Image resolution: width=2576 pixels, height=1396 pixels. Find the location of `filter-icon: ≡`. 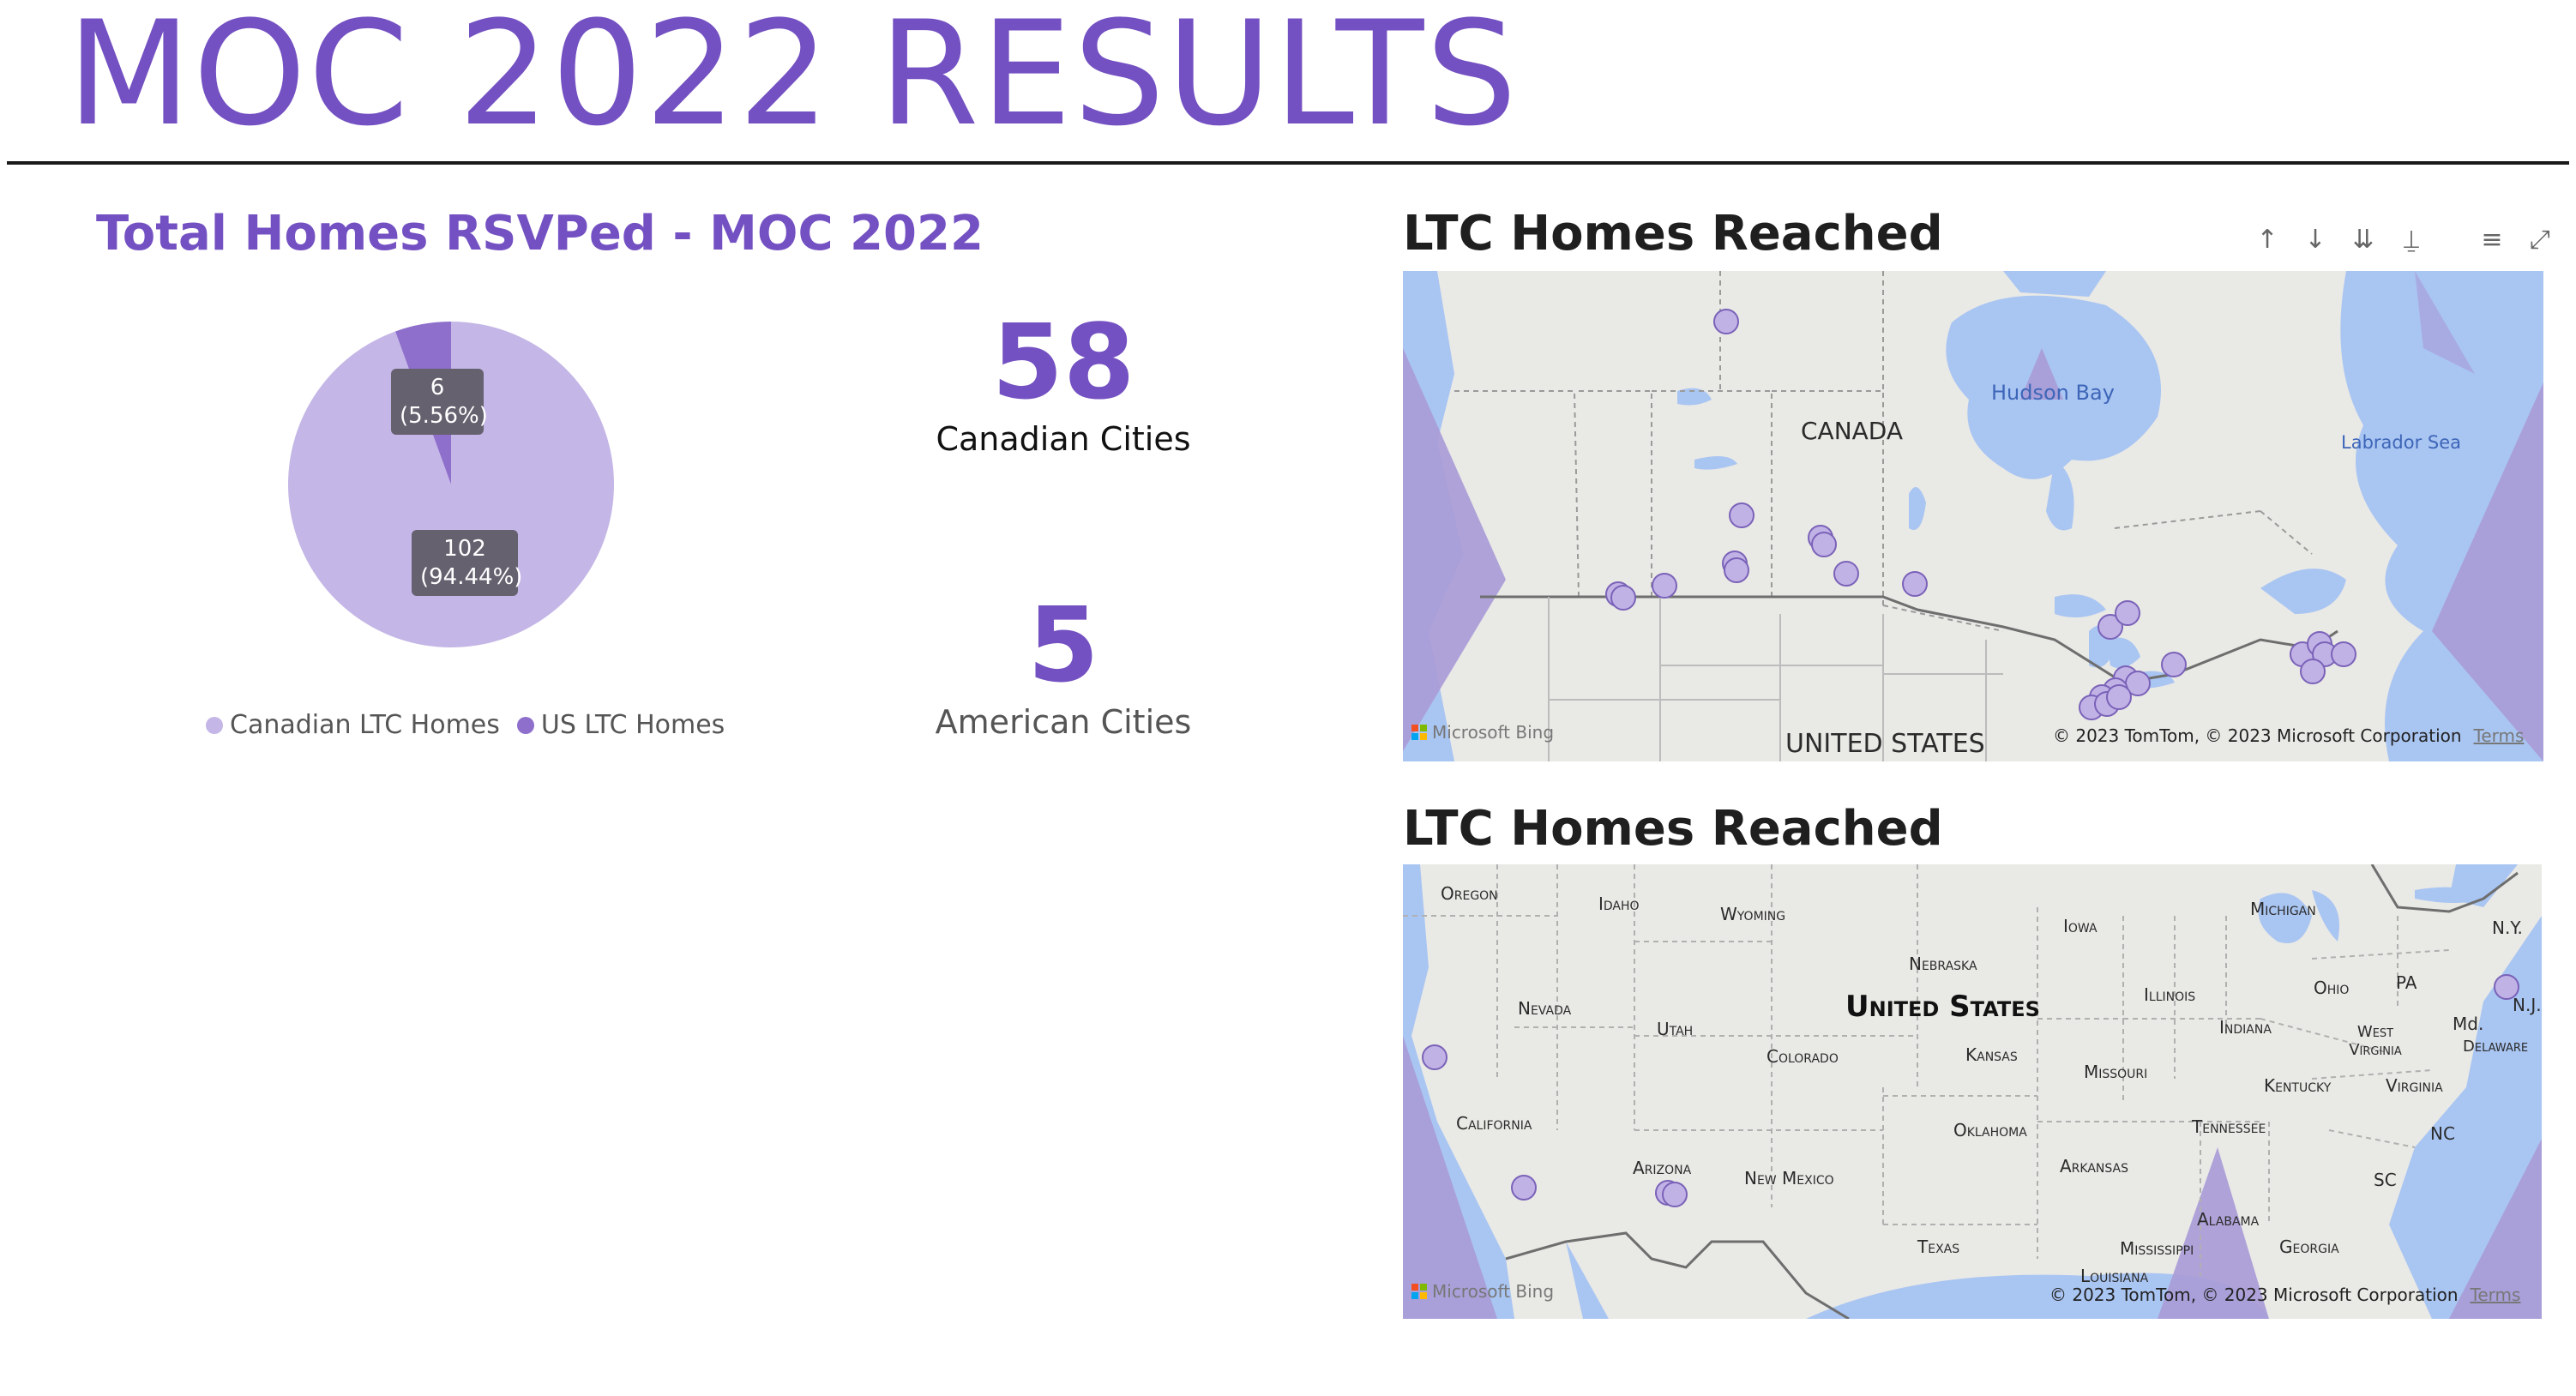

filter-icon: ≡ is located at coordinates (2492, 240).